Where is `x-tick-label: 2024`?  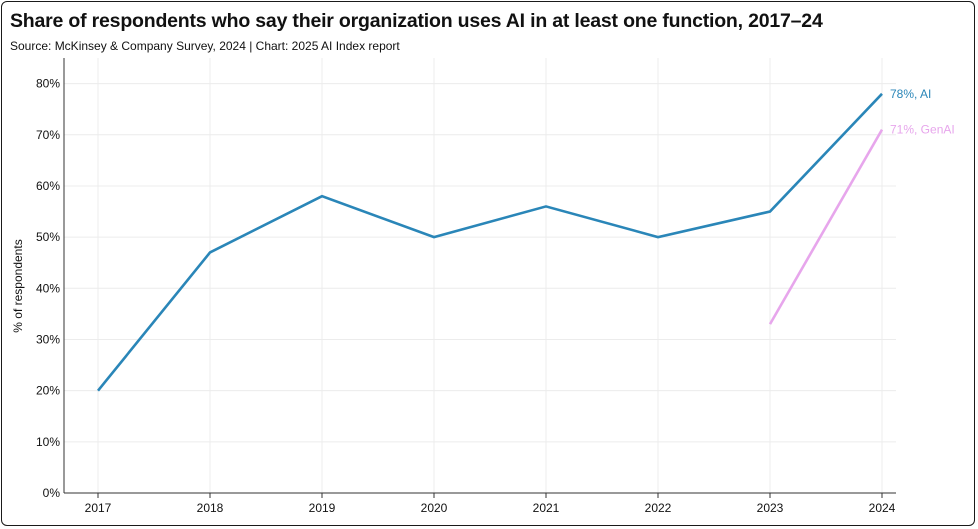
x-tick-label: 2024 is located at coordinates (882, 508).